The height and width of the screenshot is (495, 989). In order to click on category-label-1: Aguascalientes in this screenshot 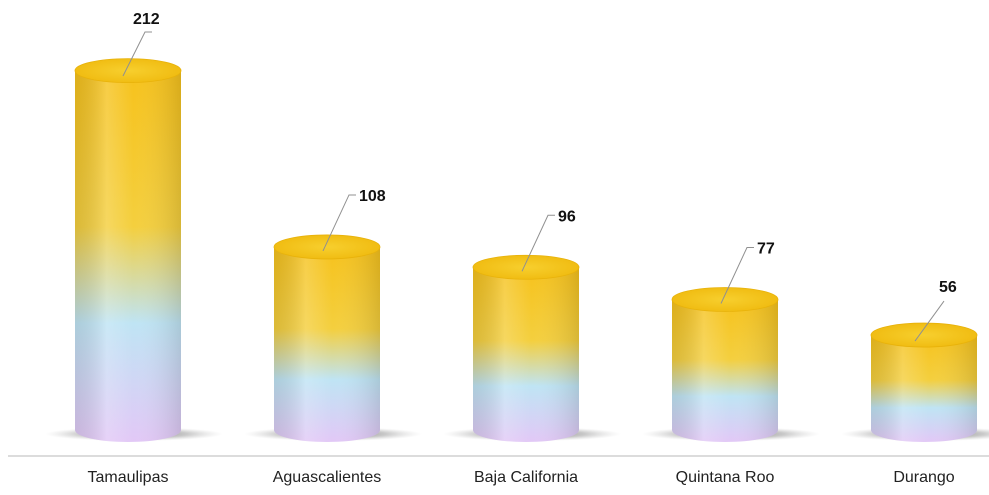, I will do `click(327, 477)`.